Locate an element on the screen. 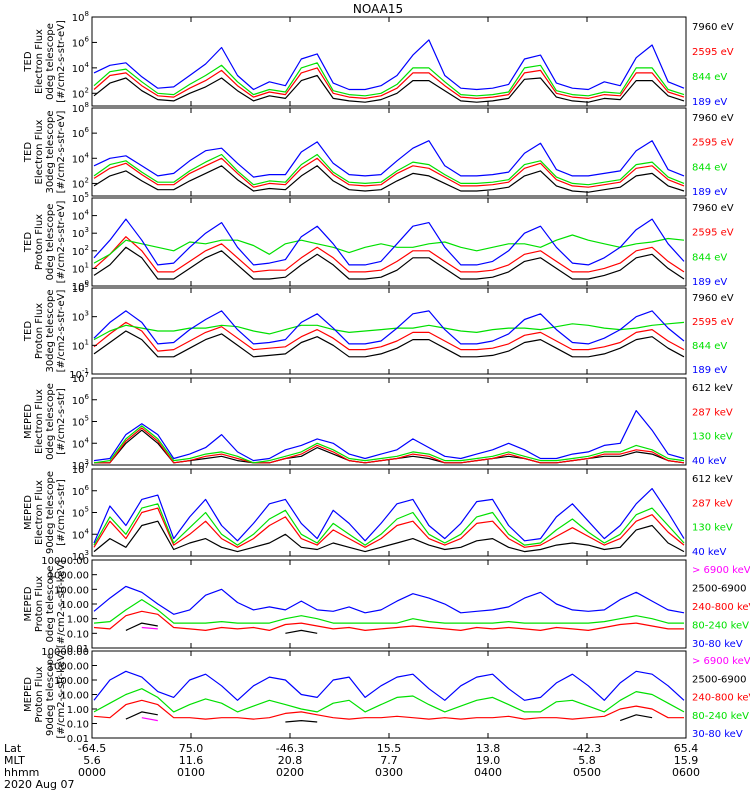 This screenshot has height=800, width=750. y-tick-label: 1000.00 is located at coordinates (68, 576).